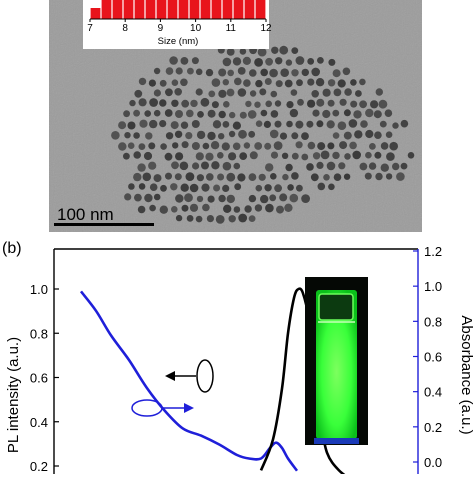 Image resolution: width=474 pixels, height=479 pixels. I want to click on fluorescent-vial-photo, so click(336, 361).